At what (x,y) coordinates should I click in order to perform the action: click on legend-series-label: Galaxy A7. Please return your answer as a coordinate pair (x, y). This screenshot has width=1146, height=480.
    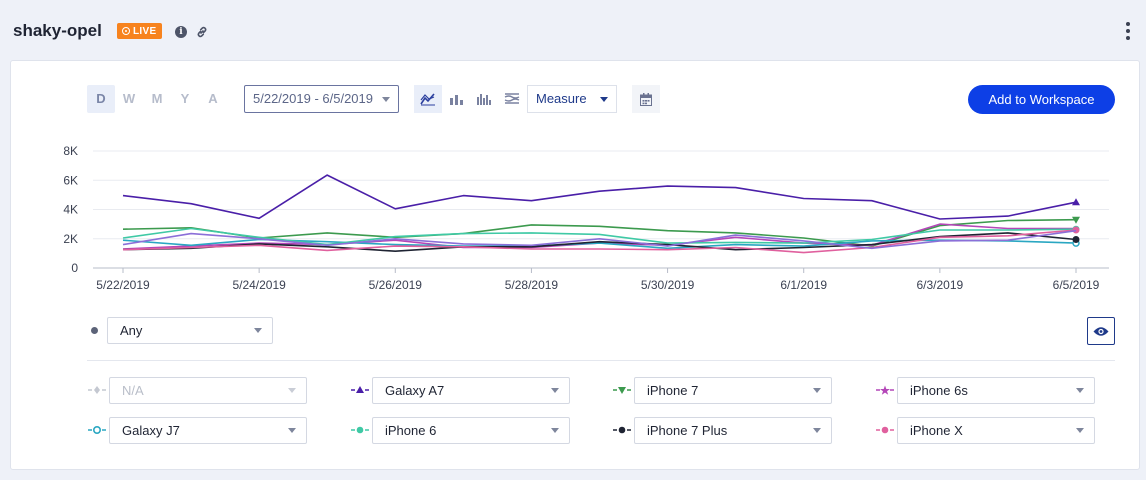
    Looking at the image, I should click on (415, 390).